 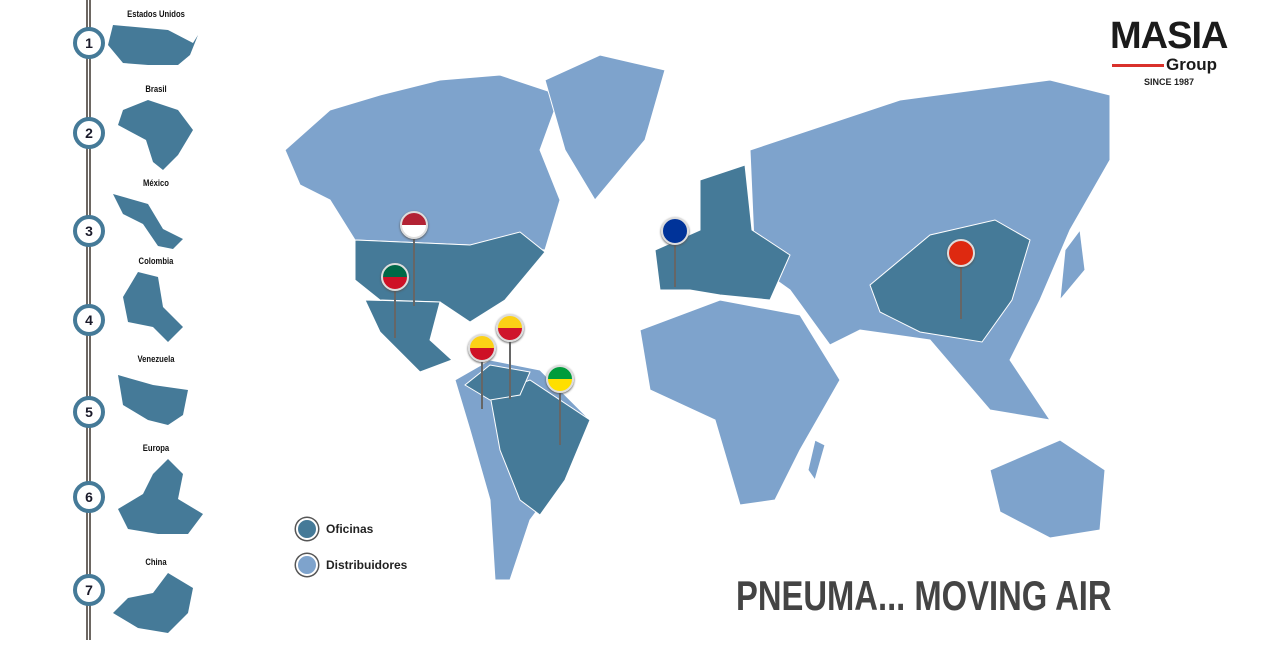 I want to click on logo-since: SINCE 1987, so click(x=1169, y=82).